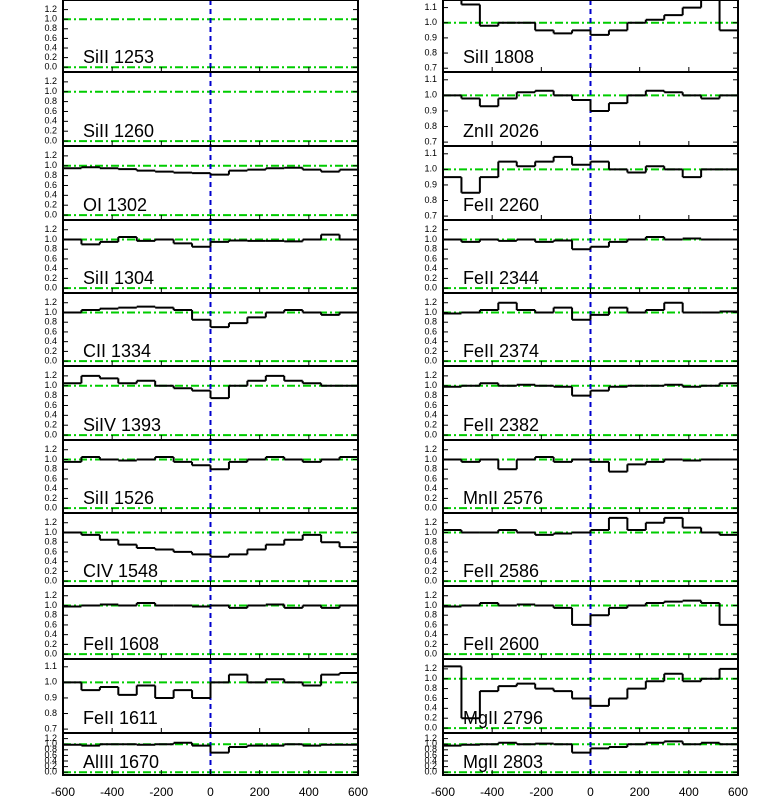 This screenshot has width=761, height=807. I want to click on x-tick-label: 200, so click(260, 792).